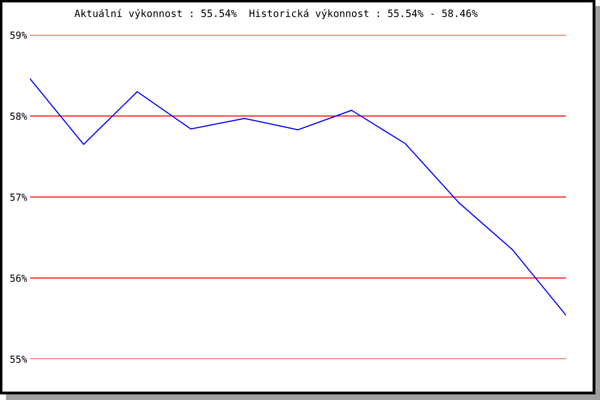 This screenshot has width=600, height=400. What do you see at coordinates (19, 35) in the screenshot?
I see `y-tick-label: 59%` at bounding box center [19, 35].